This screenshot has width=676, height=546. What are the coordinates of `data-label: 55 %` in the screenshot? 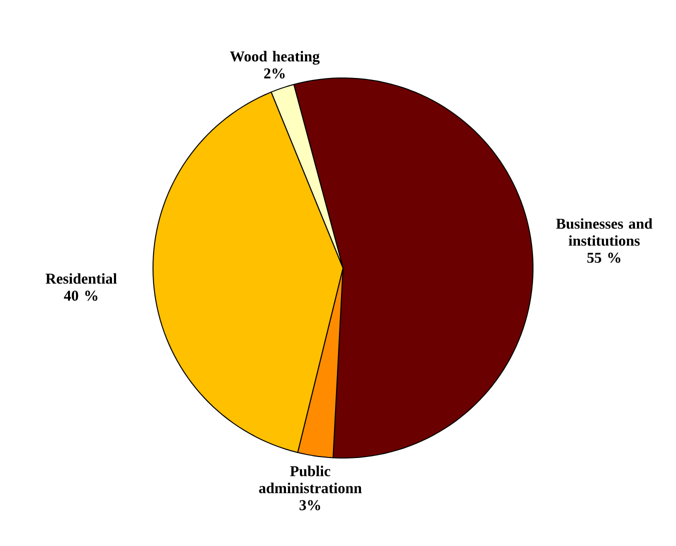 It's located at (603, 257).